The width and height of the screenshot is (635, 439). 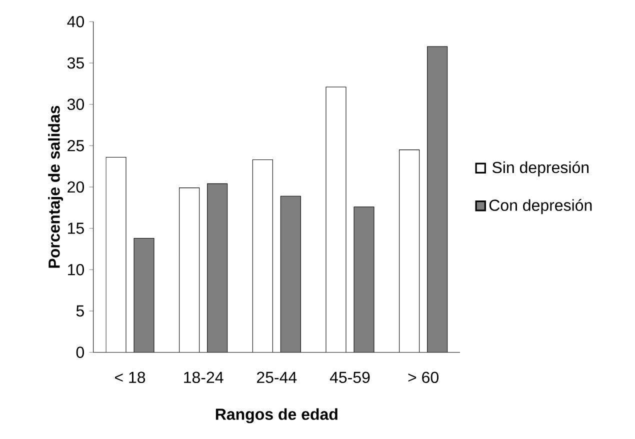 What do you see at coordinates (277, 378) in the screenshot?
I see `x-tick-label: 25-44` at bounding box center [277, 378].